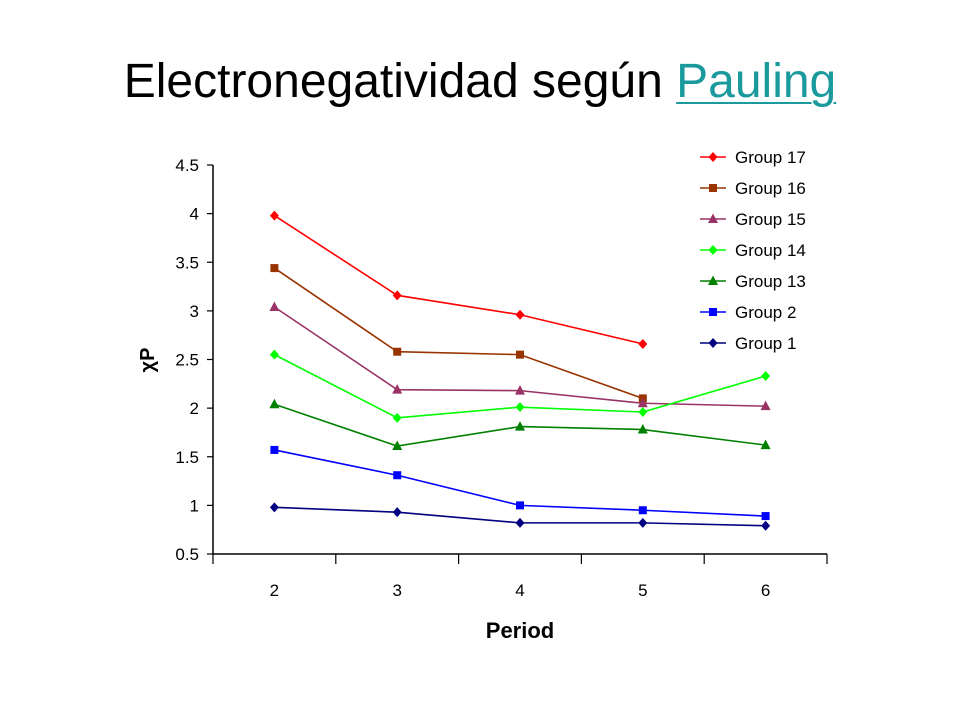 Image resolution: width=960 pixels, height=720 pixels. I want to click on legend-entry: Group 13, so click(753, 281).